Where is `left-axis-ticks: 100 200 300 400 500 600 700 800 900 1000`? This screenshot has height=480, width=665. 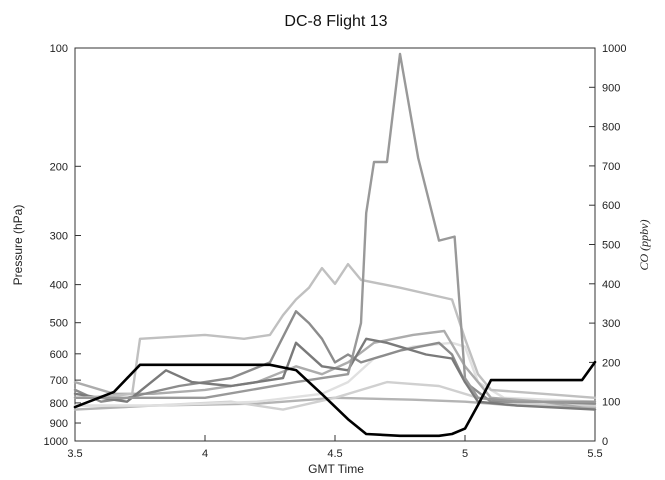
left-axis-ticks: 100 200 300 400 500 600 700 800 900 1000 is located at coordinates (62, 245).